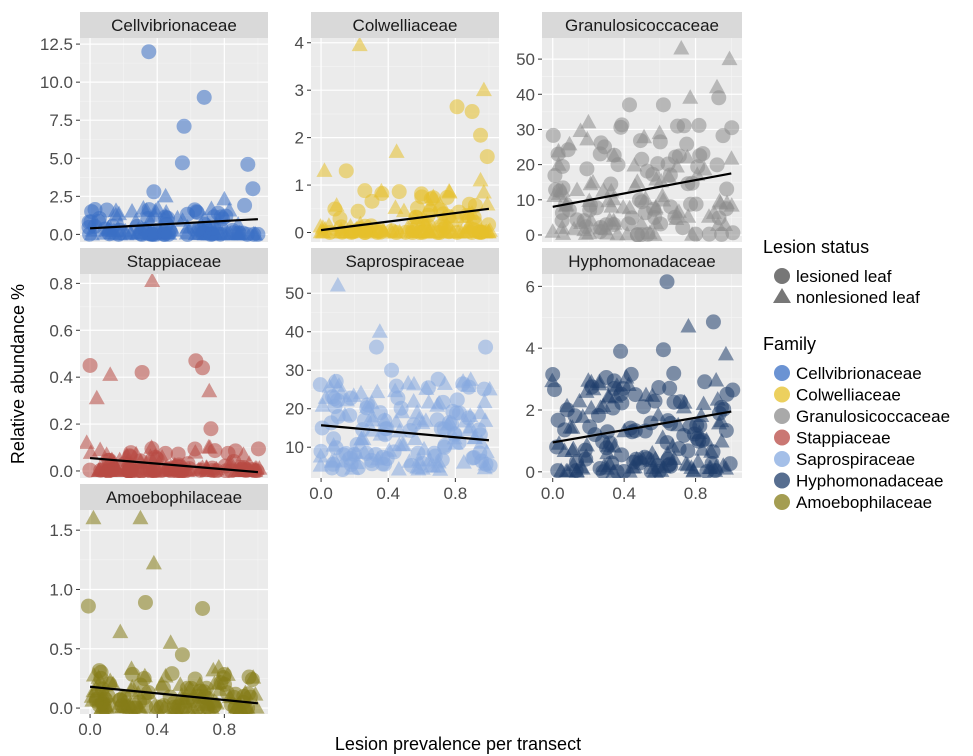 The height and width of the screenshot is (756, 973). Describe the element at coordinates (61, 589) in the screenshot. I see `y-tick-label: 1.0` at that location.